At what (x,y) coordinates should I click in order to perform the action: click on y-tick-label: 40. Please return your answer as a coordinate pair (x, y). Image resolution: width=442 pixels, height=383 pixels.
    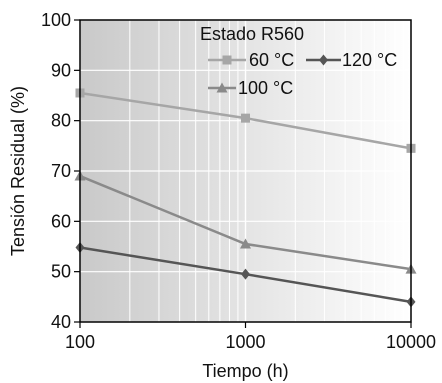
    Looking at the image, I should click on (61, 322).